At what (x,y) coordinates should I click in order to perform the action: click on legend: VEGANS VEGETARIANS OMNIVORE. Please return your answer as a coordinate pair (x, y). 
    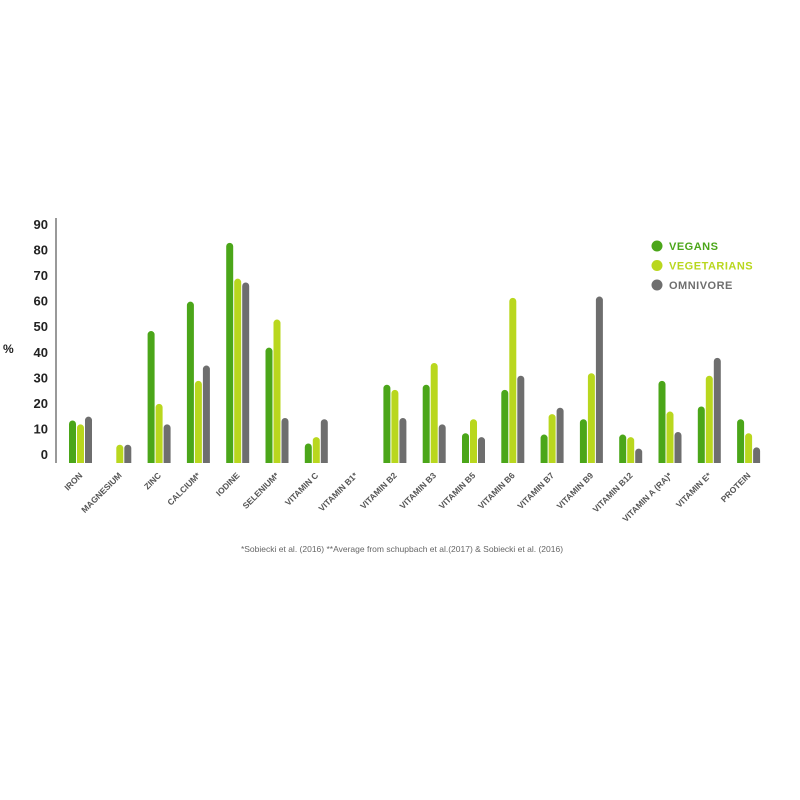
    Looking at the image, I should click on (702, 266).